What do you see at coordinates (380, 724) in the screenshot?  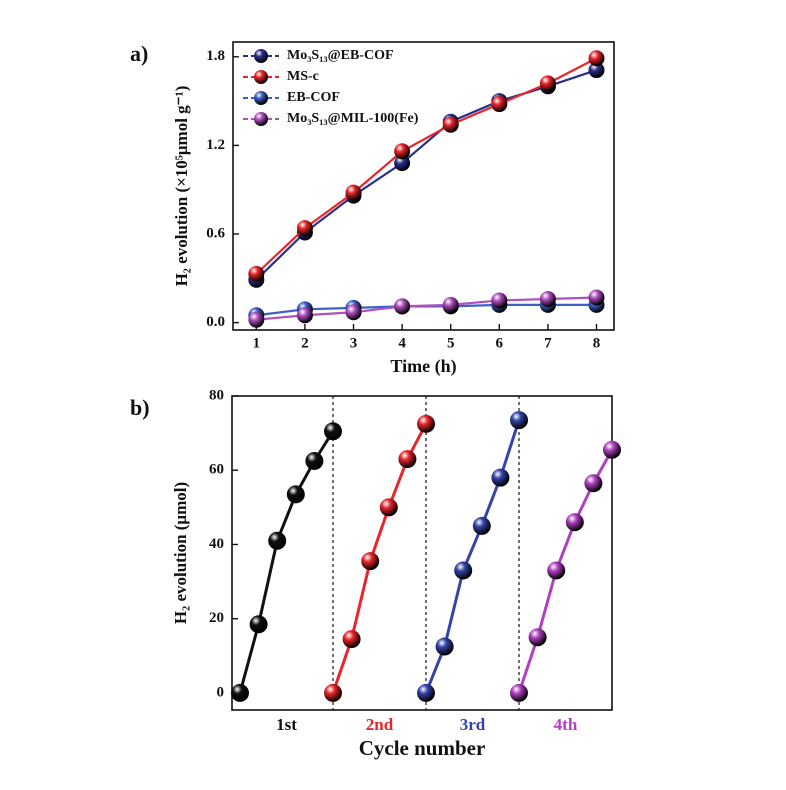 I see `category-label: 2nd` at bounding box center [380, 724].